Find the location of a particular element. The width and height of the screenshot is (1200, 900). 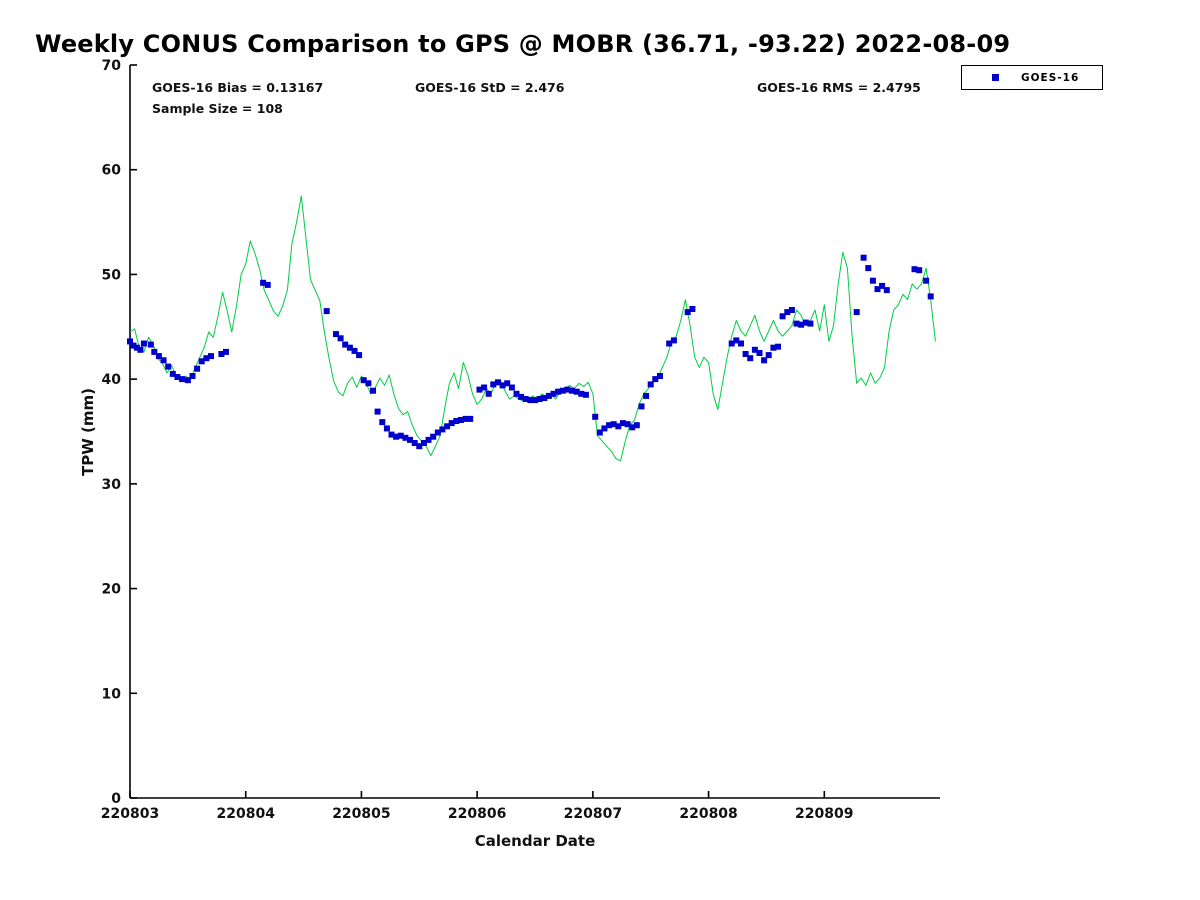

legend-label-goes16: GOES-16 is located at coordinates (1050, 77).